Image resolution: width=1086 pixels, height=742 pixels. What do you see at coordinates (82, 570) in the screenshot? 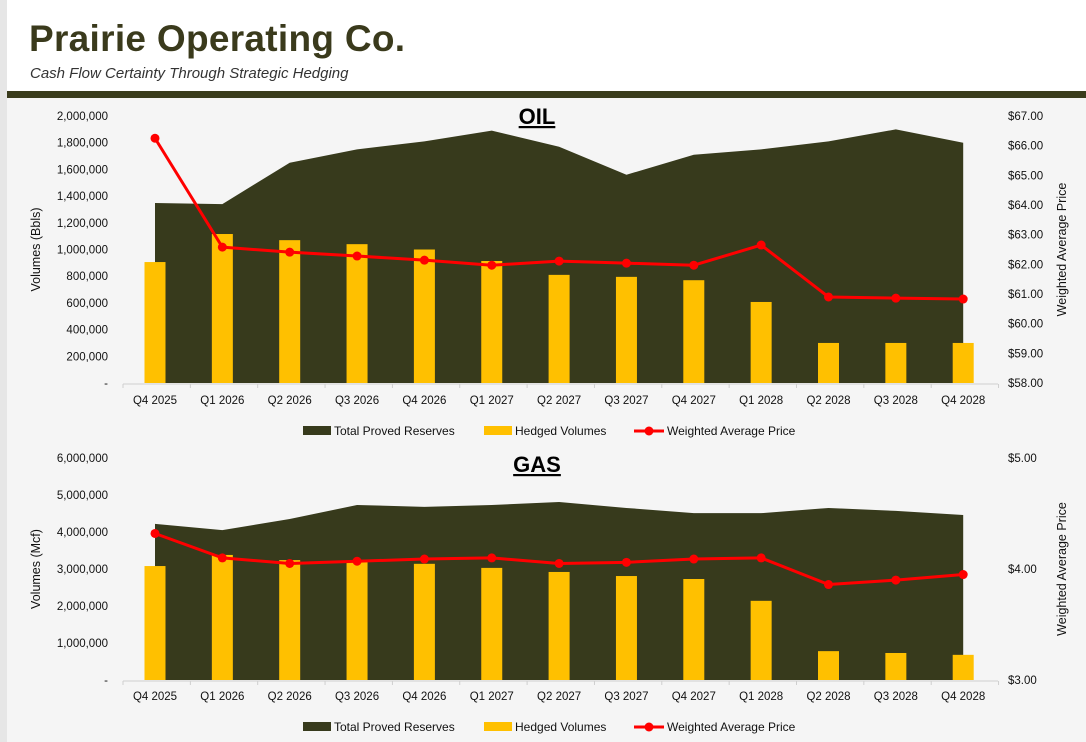
I see `y-tick-label: 3,000,000` at bounding box center [82, 570].